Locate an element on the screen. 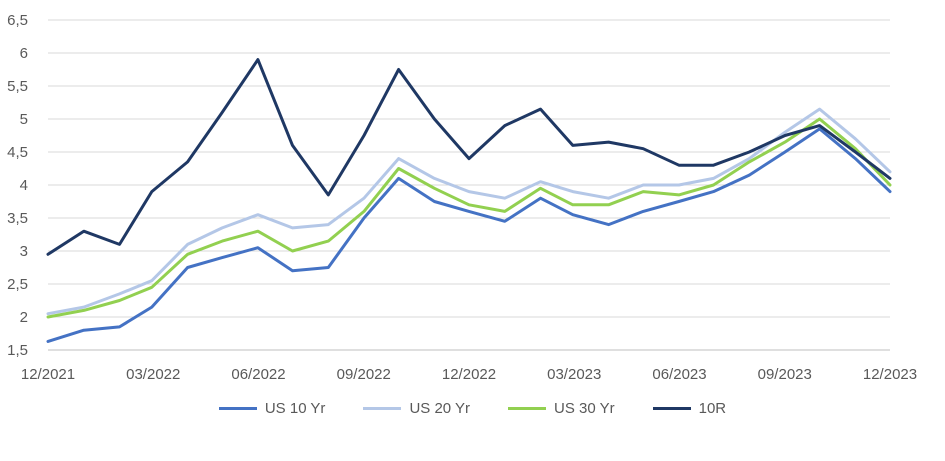 This screenshot has width=945, height=461. x-tick-label: 12/2021 is located at coordinates (48, 374).